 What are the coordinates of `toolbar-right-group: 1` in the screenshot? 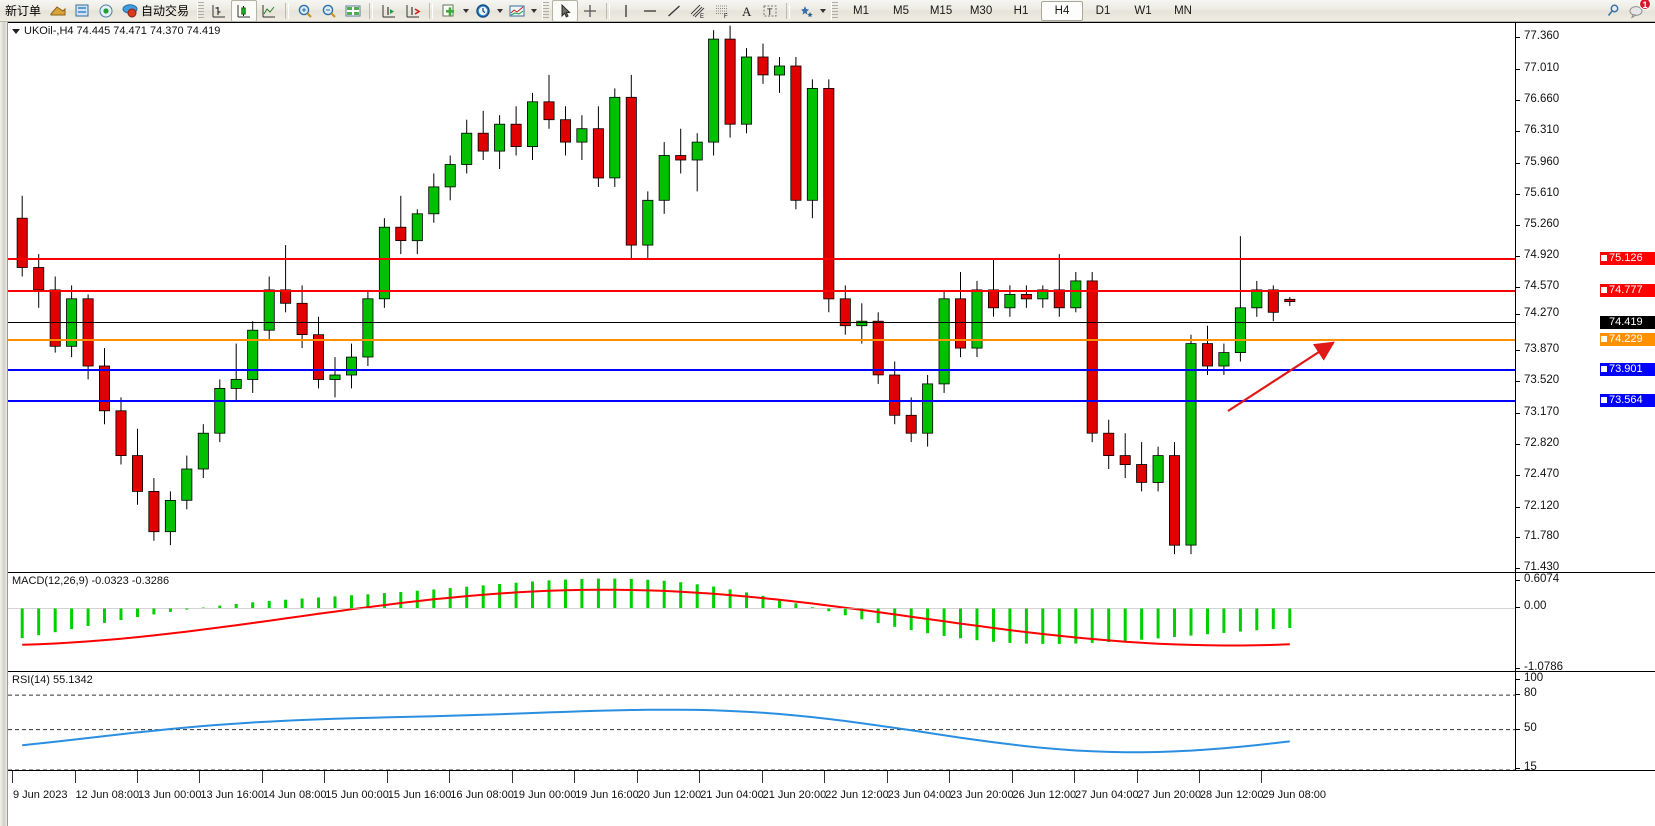 It's located at (1628, 10).